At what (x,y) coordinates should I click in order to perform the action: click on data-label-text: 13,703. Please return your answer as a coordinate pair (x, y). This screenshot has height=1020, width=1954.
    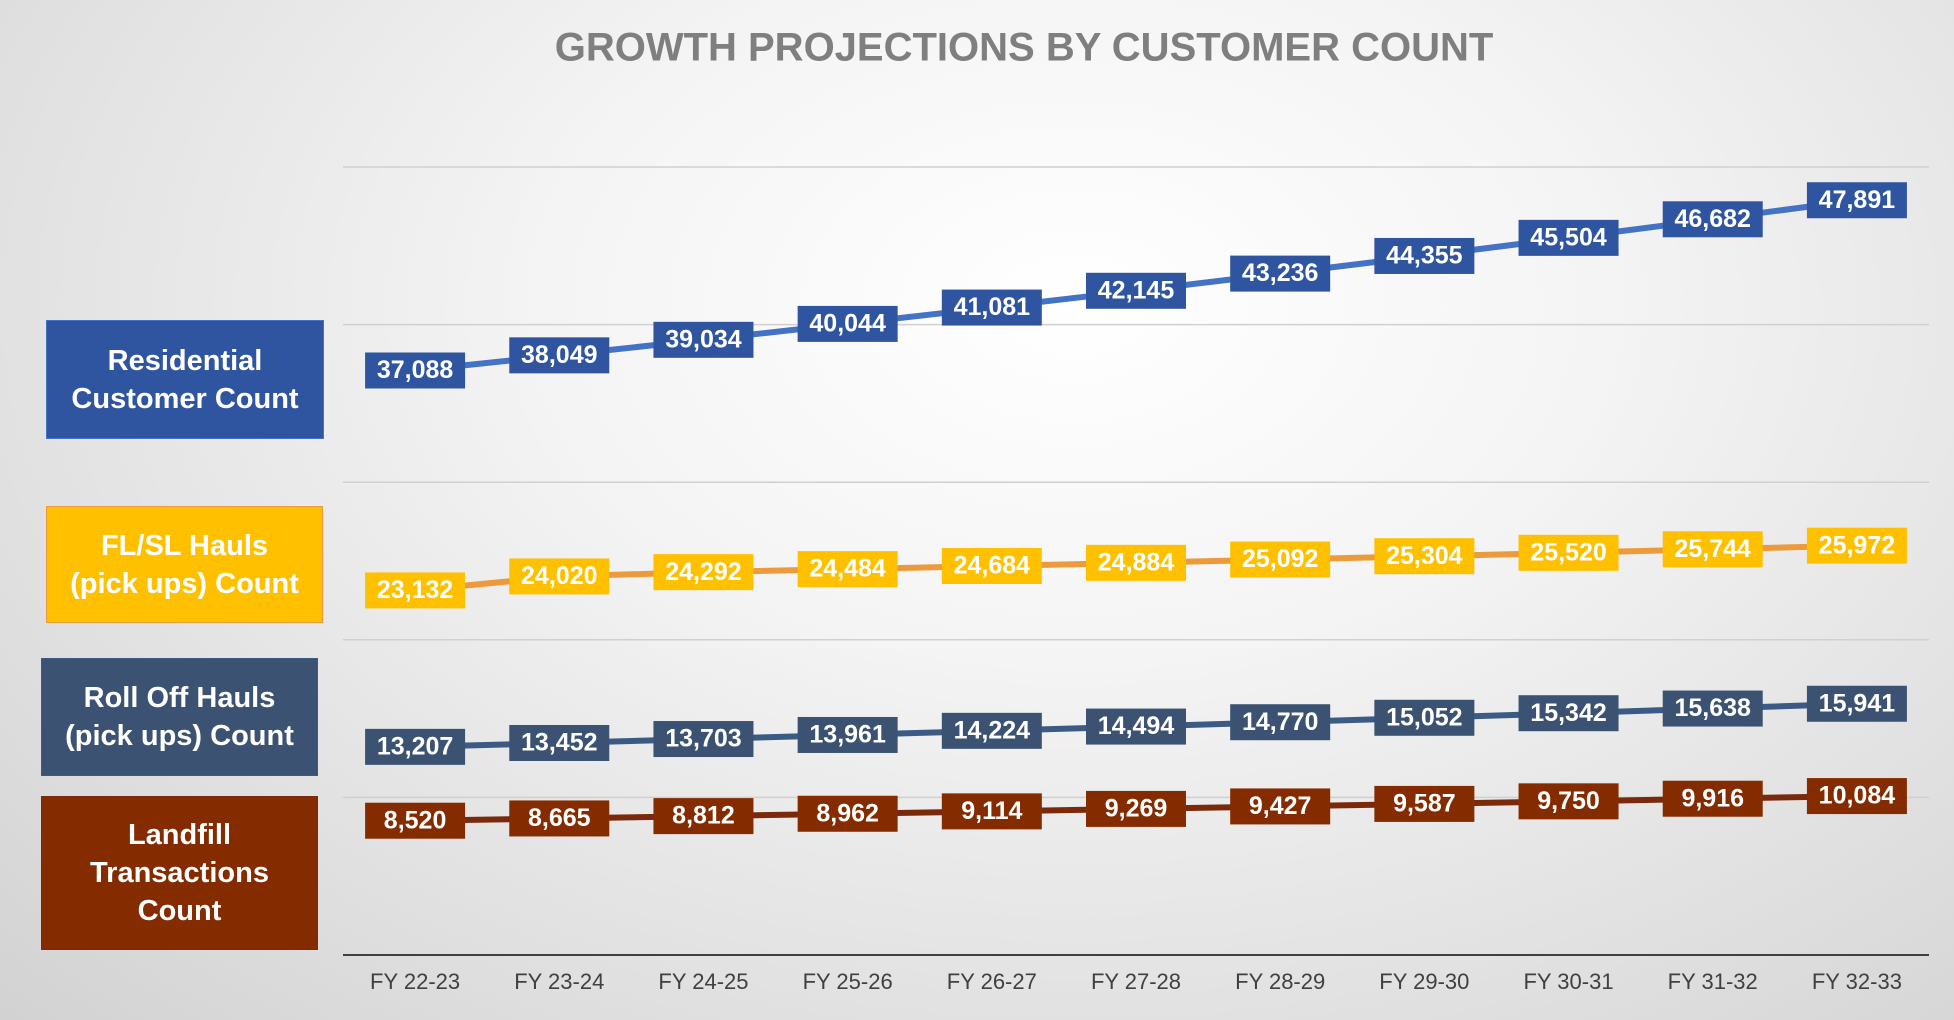
    Looking at the image, I should click on (703, 739).